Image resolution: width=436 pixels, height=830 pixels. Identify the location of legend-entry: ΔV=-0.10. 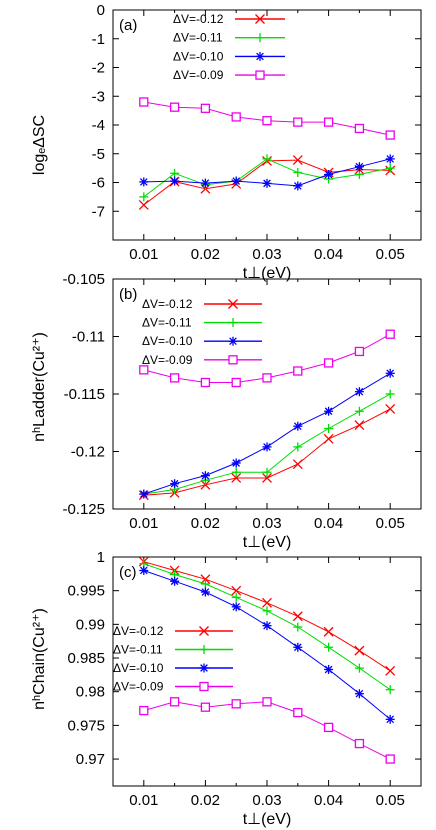
(229, 56).